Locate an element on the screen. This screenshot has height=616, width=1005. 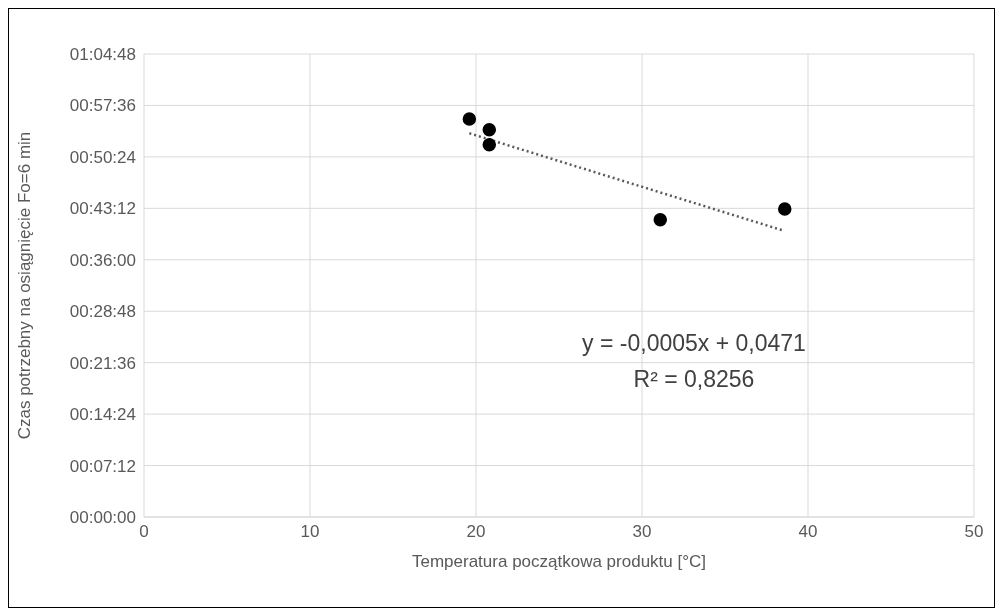
annotation: R² = 0,8256 is located at coordinates (694, 379).